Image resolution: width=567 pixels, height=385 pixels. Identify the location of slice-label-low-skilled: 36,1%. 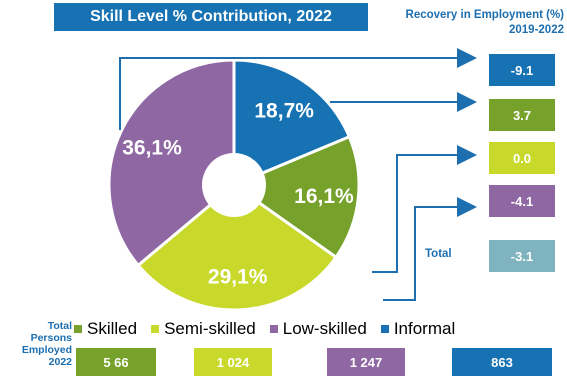
(152, 148).